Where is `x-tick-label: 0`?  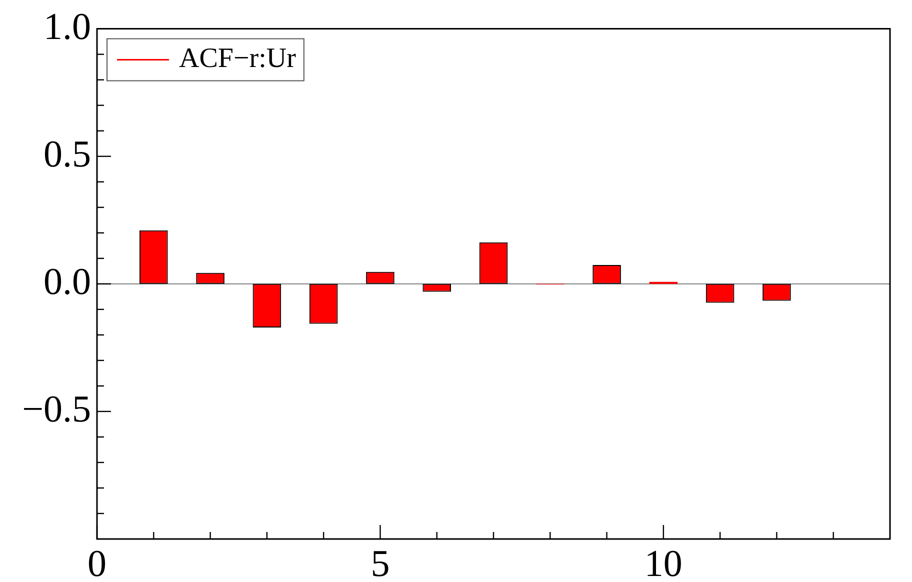
x-tick-label: 0 is located at coordinates (97, 562).